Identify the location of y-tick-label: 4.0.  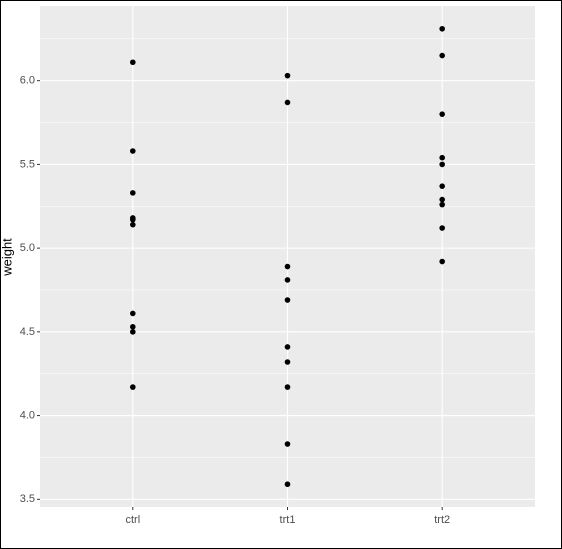
(27, 415).